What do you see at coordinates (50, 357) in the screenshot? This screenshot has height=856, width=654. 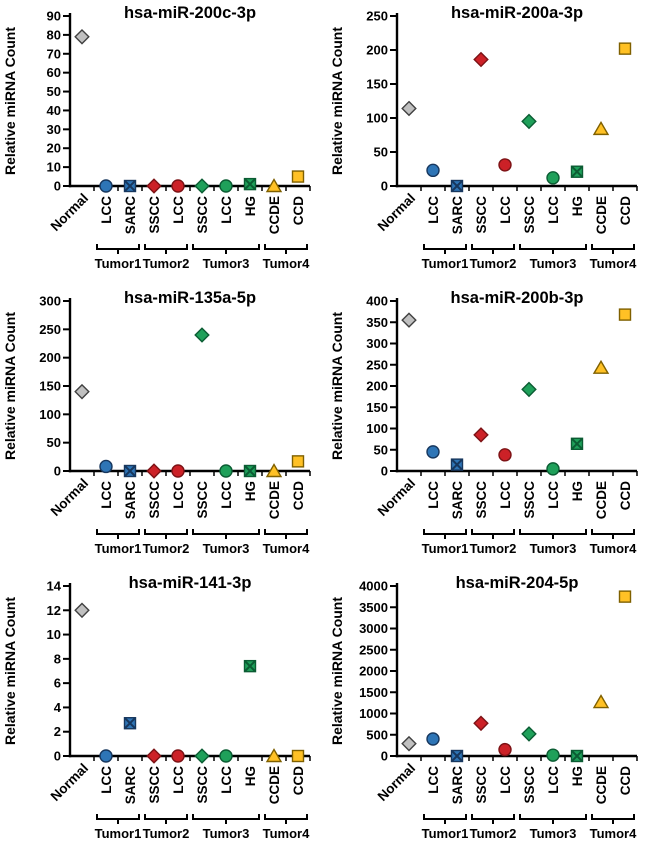 I see `y-tick-label: 200` at bounding box center [50, 357].